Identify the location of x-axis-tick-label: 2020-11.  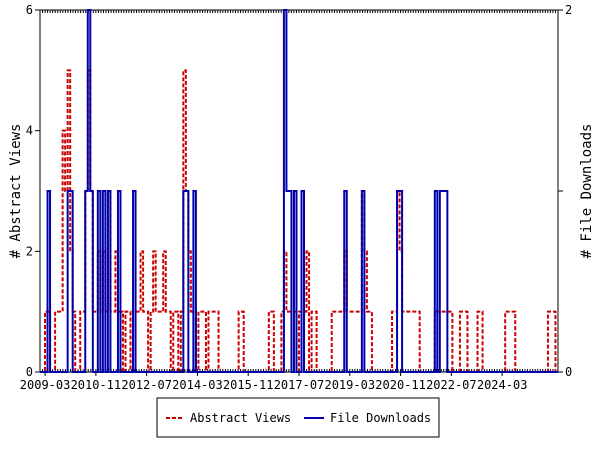
(400, 385).